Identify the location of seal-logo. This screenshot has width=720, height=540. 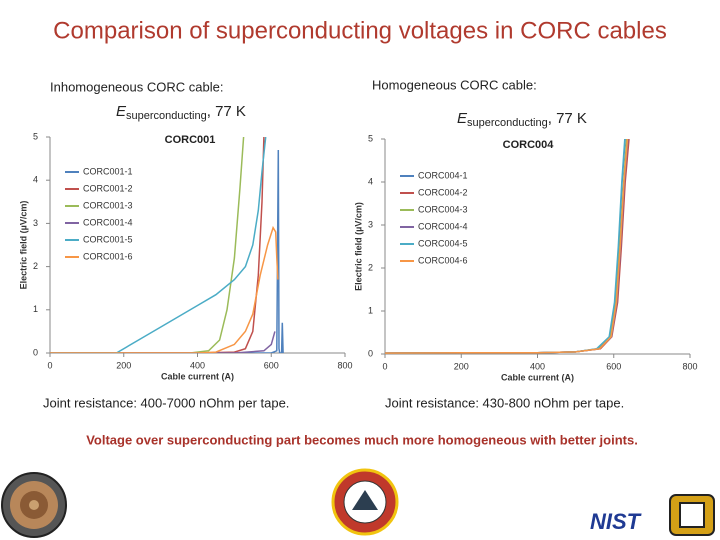
(365, 502).